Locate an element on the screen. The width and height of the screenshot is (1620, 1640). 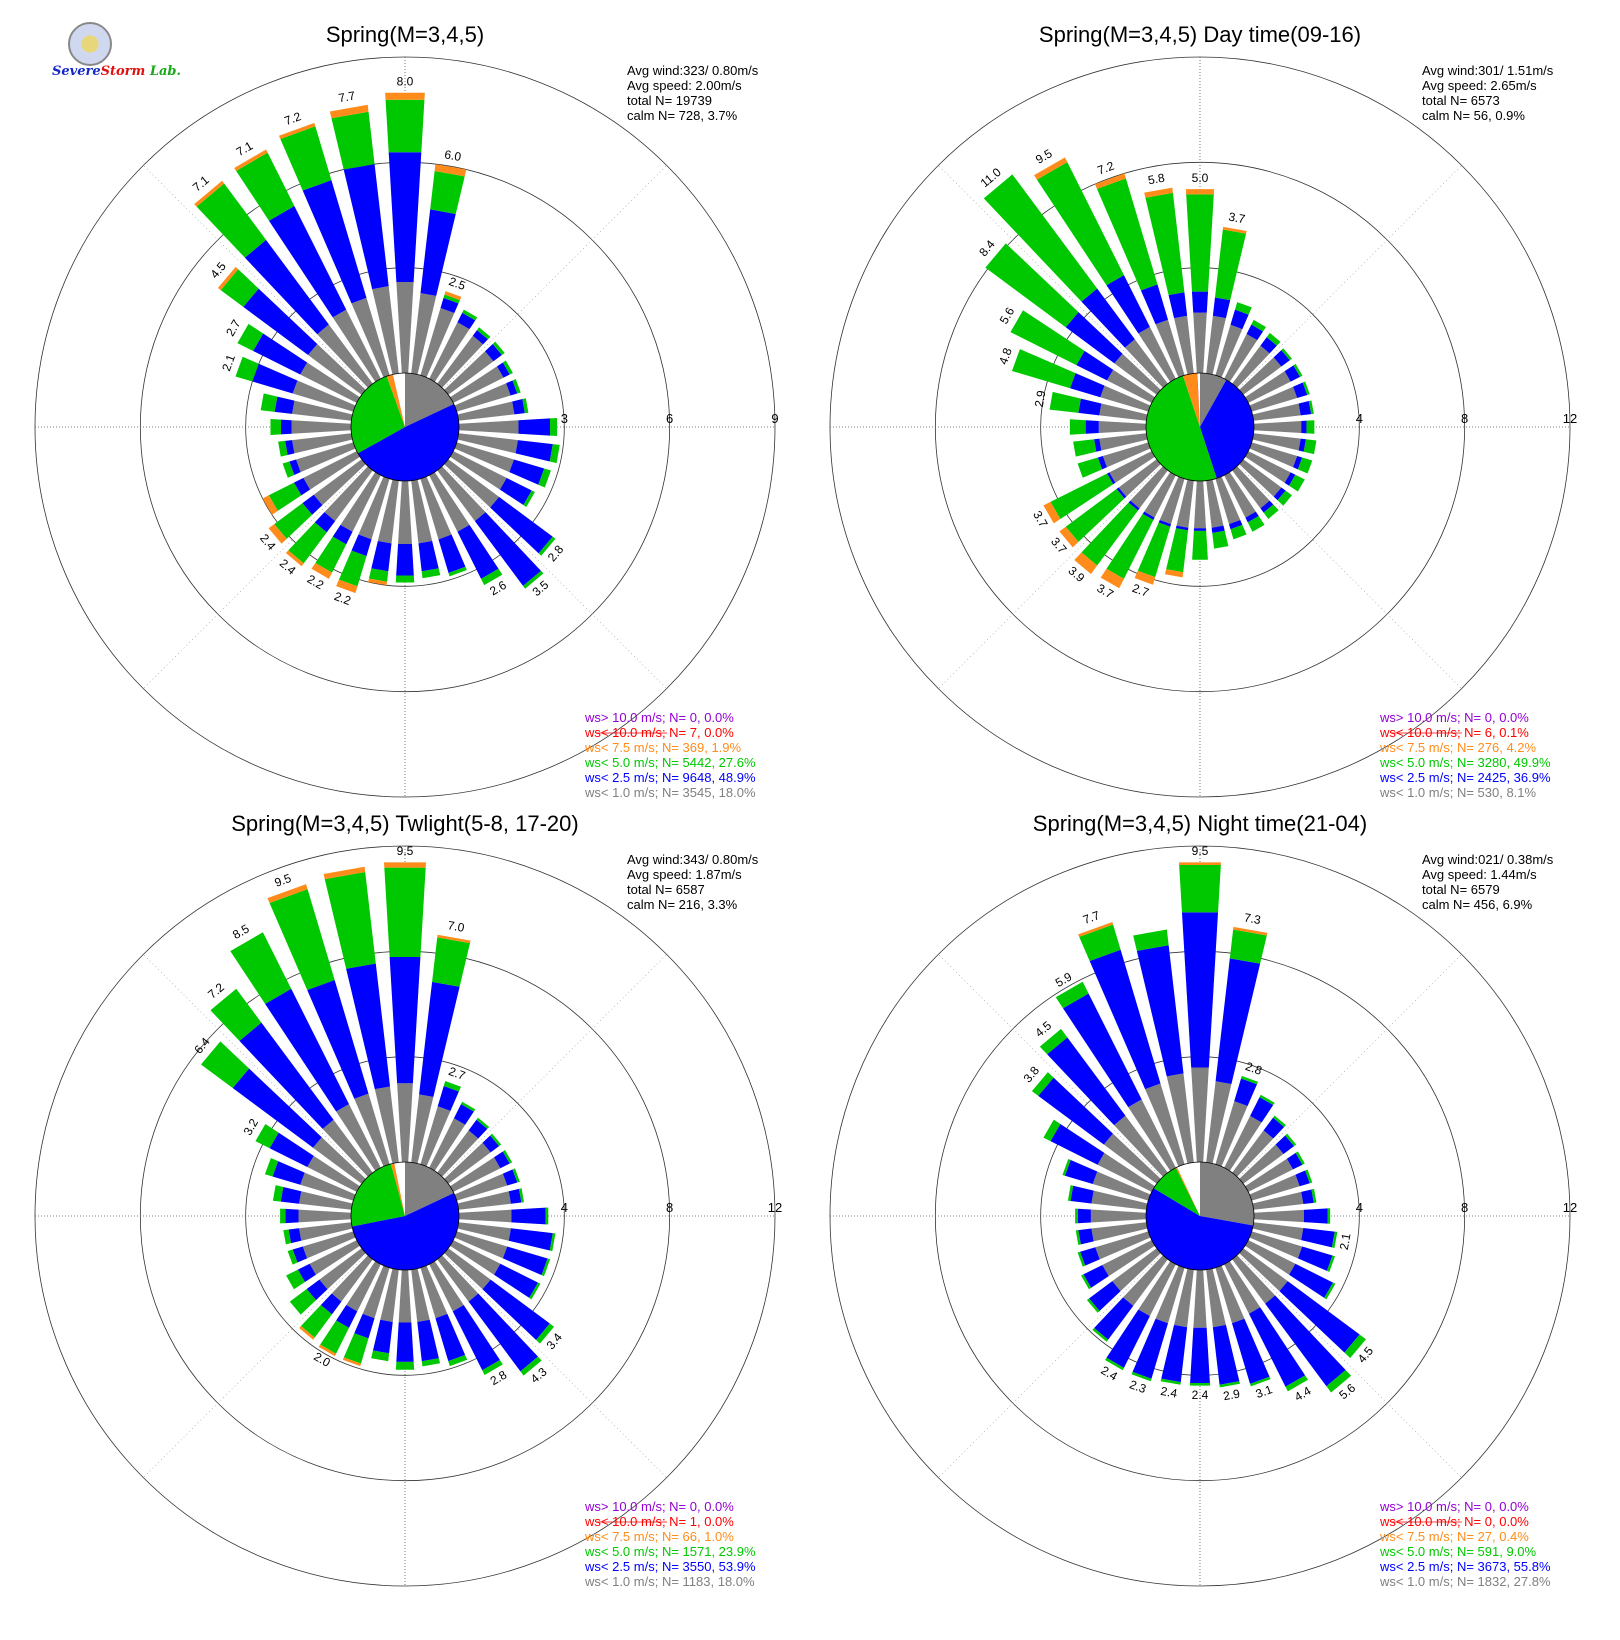
legend-entry: ws< 5.0 m/s; N= 1571, 23.9% is located at coordinates (670, 1551).